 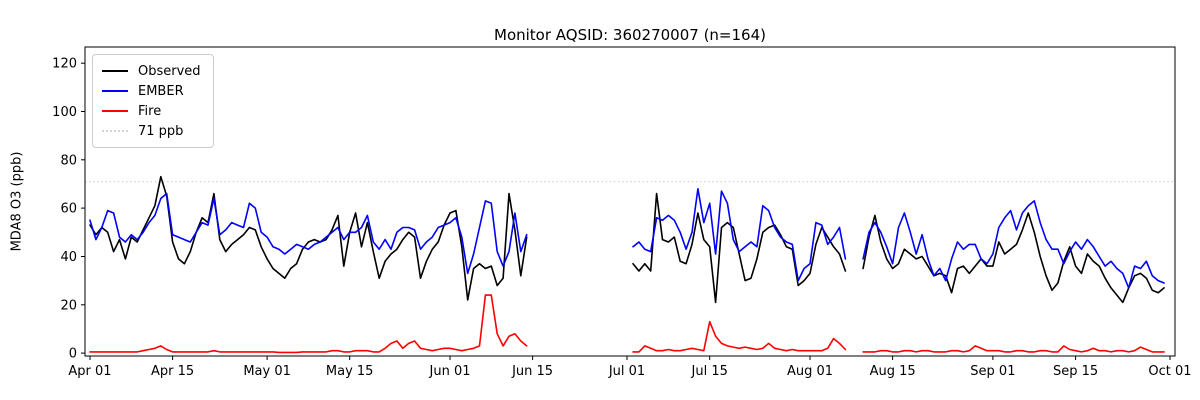 What do you see at coordinates (893, 371) in the screenshot?
I see `x-tick-label: Aug 15` at bounding box center [893, 371].